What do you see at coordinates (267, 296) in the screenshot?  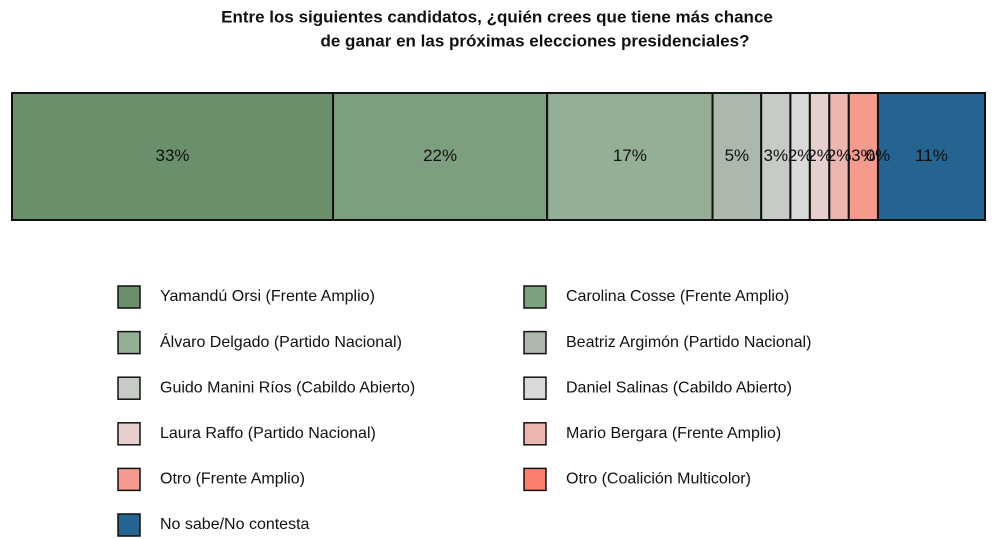 I see `legend-label: Yamandú Orsi (Frente Amplio)` at bounding box center [267, 296].